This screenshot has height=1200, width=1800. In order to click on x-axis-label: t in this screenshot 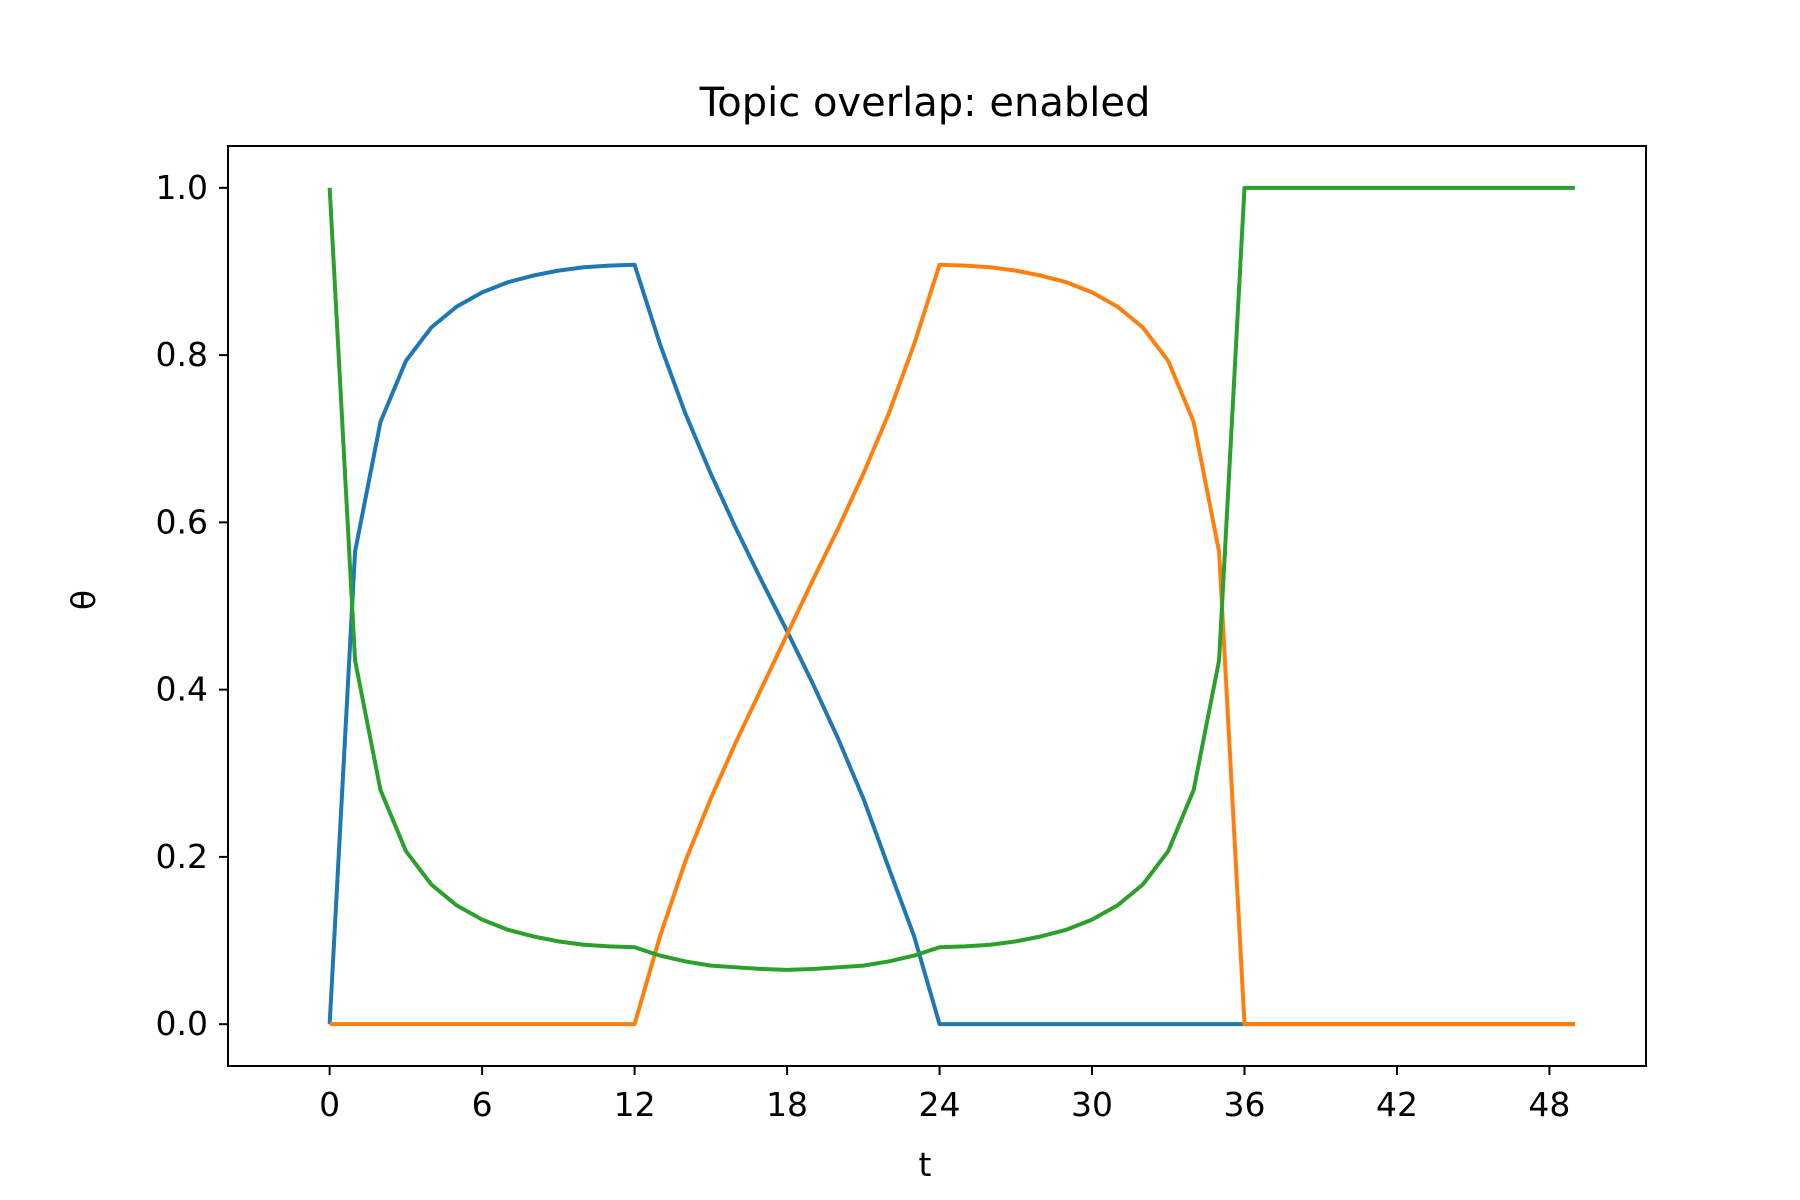, I will do `click(925, 1164)`.